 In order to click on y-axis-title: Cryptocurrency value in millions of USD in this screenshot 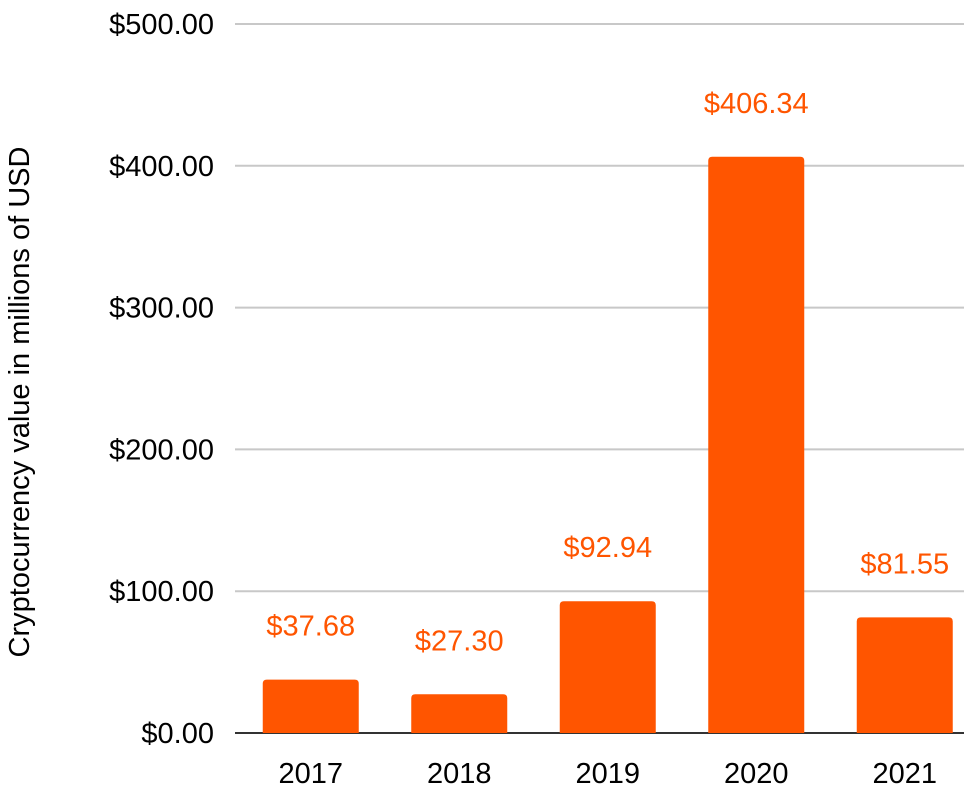, I will do `click(20, 402)`.